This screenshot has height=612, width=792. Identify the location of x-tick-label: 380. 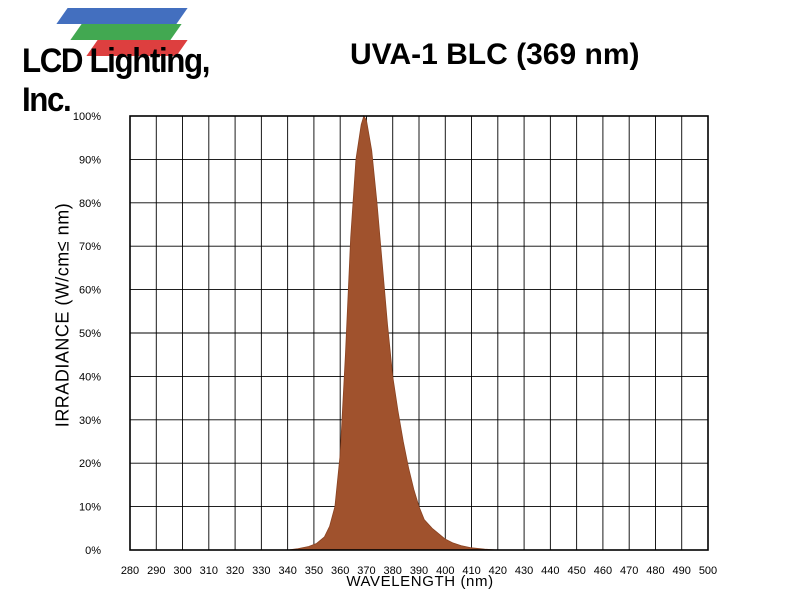
(393, 571).